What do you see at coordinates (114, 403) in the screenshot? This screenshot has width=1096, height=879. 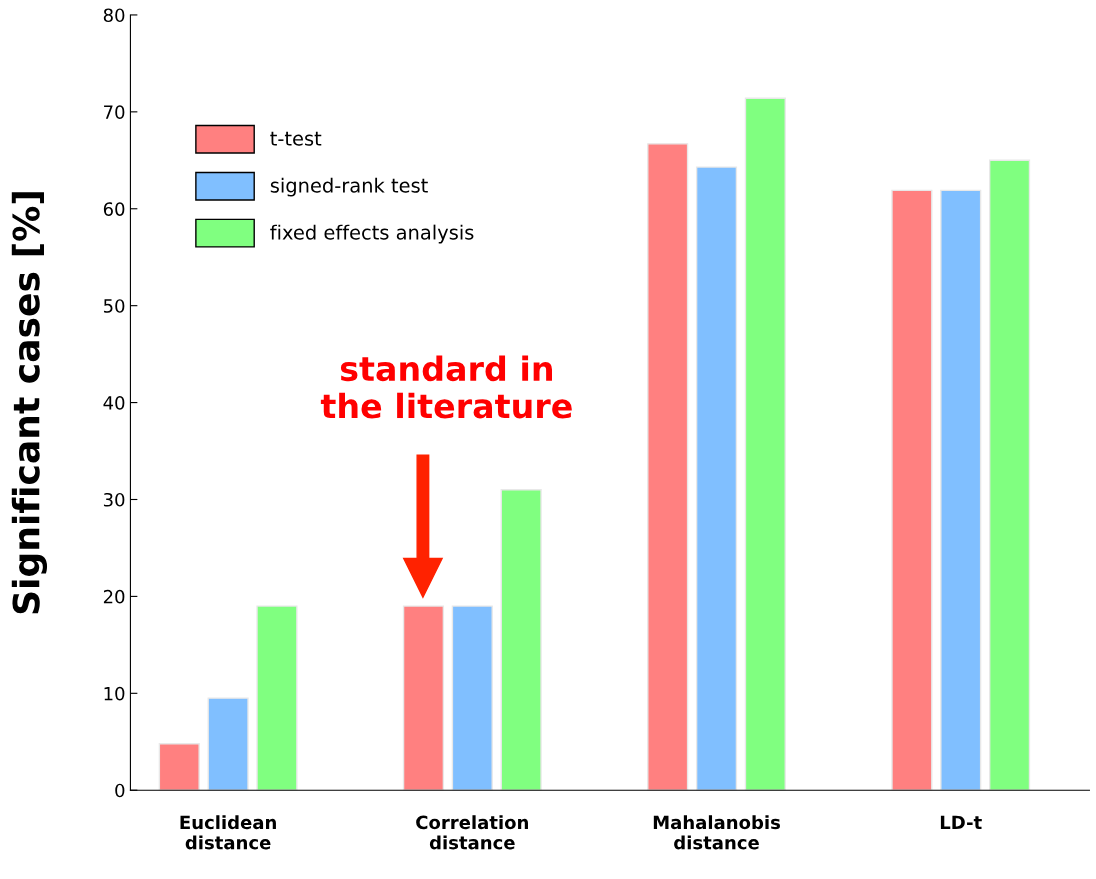 I see `y-tick-label: 40` at bounding box center [114, 403].